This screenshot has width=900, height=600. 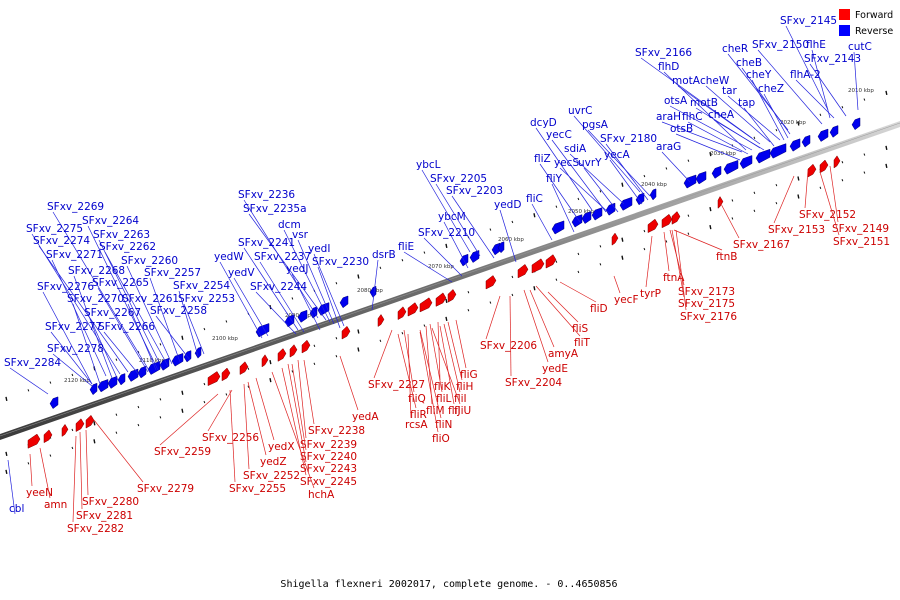 I want to click on kbp-tick-label: 2050 kbp, so click(x=581, y=212).